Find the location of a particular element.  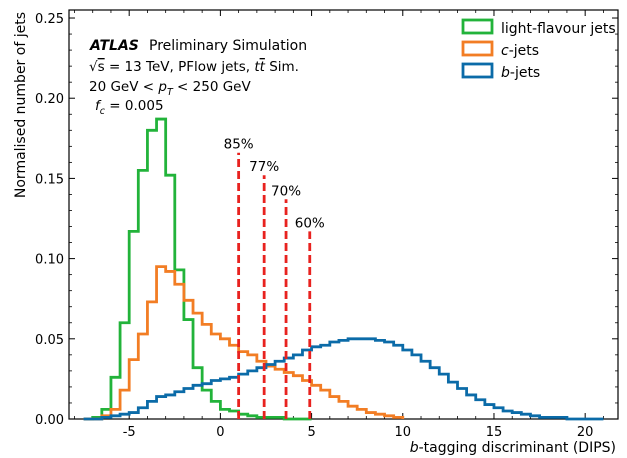

x-tick-label: 0 is located at coordinates (220, 432).